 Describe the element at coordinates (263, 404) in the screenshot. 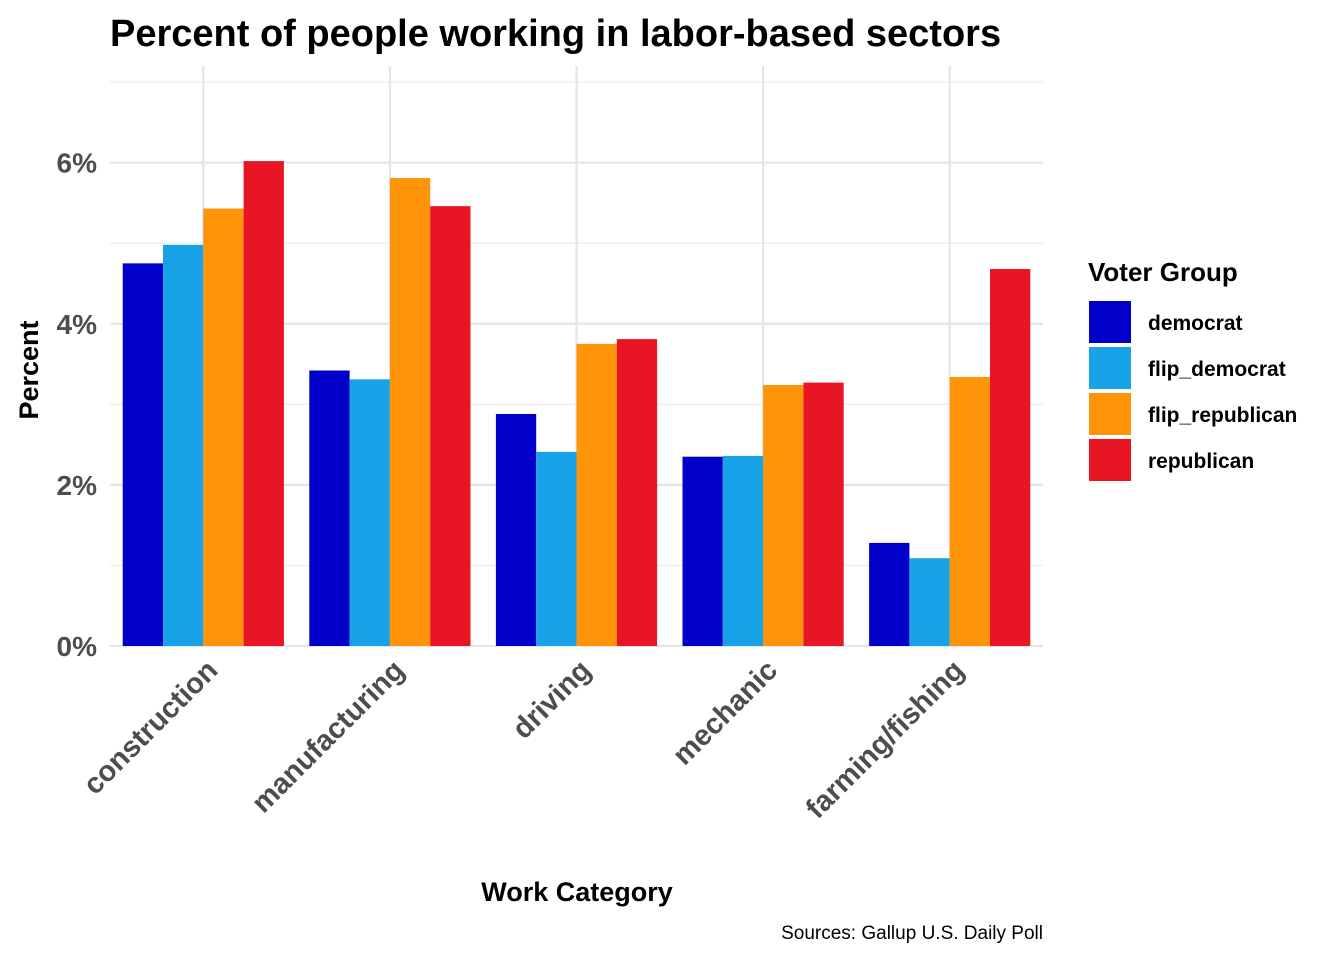

I see `bar-republican-construction` at that location.